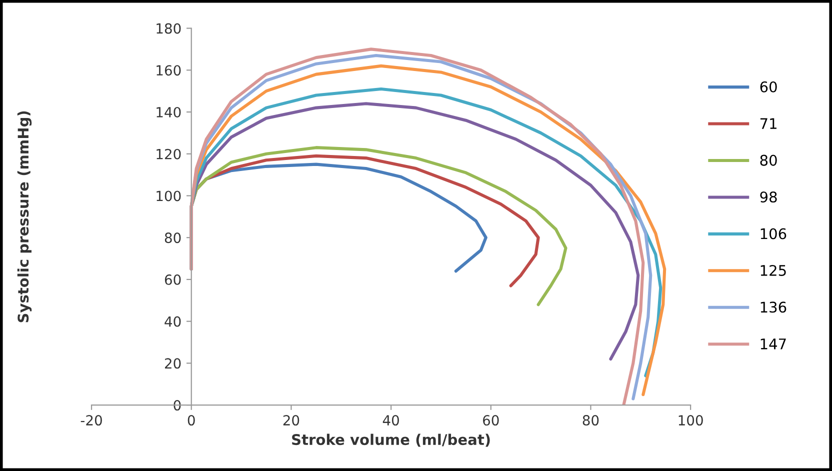  Describe the element at coordinates (768, 197) in the screenshot. I see `legend-label: 98` at that location.